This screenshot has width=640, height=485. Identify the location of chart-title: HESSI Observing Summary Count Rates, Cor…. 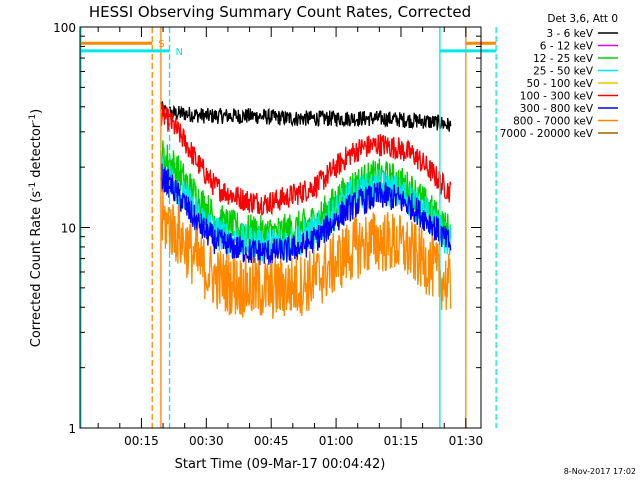
(280, 12).